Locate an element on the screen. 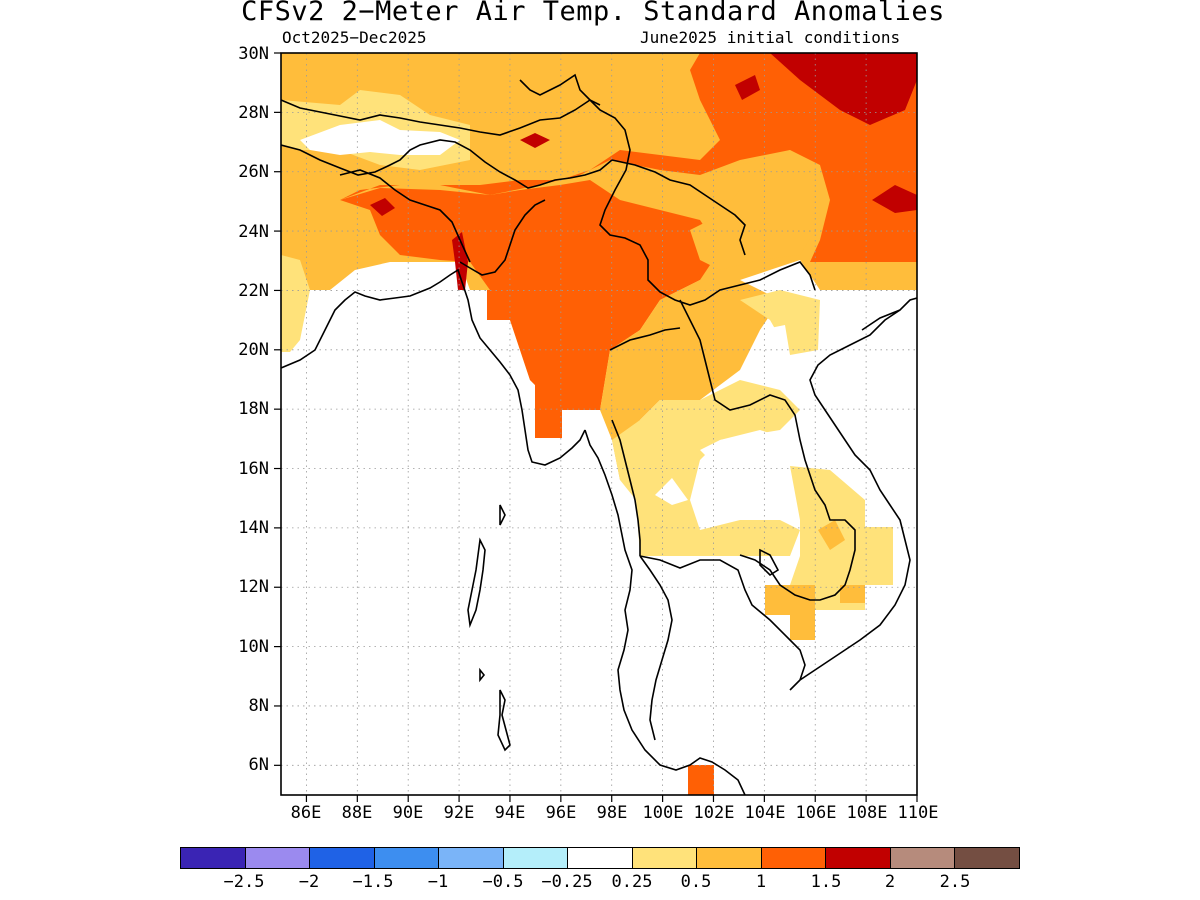  colorbar is located at coordinates (600, 858).